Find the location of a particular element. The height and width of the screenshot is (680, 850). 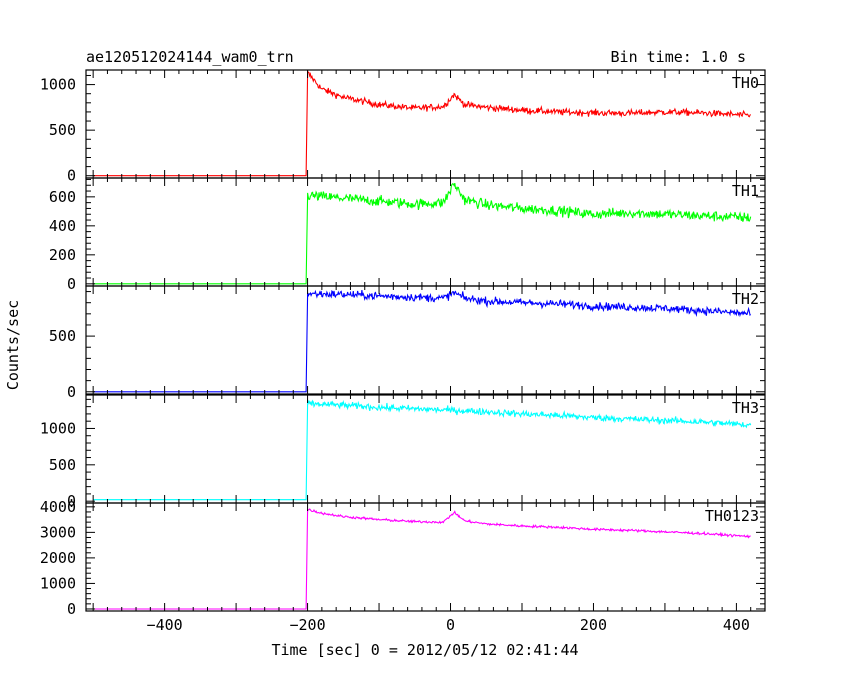

panel-th3: 0 500 1000 TH3 is located at coordinates (403, 452).